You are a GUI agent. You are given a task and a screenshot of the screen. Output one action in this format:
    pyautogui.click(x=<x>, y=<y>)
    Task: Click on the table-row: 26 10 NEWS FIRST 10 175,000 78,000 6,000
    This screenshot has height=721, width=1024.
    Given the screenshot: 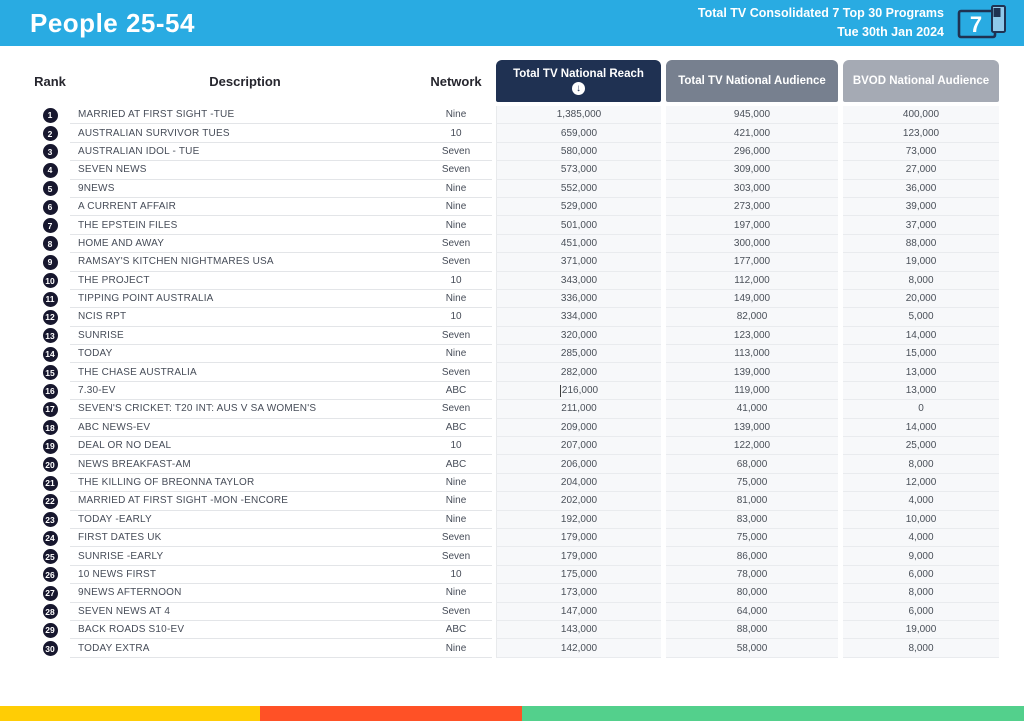 What is the action you would take?
    pyautogui.click(x=514, y=575)
    